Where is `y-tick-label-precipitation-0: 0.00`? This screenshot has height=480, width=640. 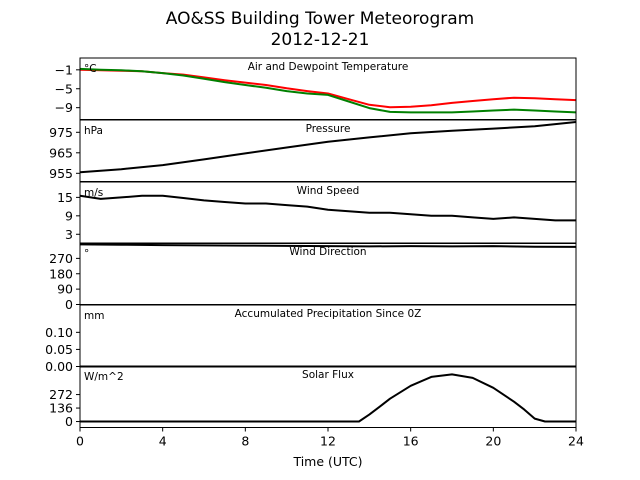 y-tick-label-precipitation-0: 0.00 is located at coordinates (59, 366).